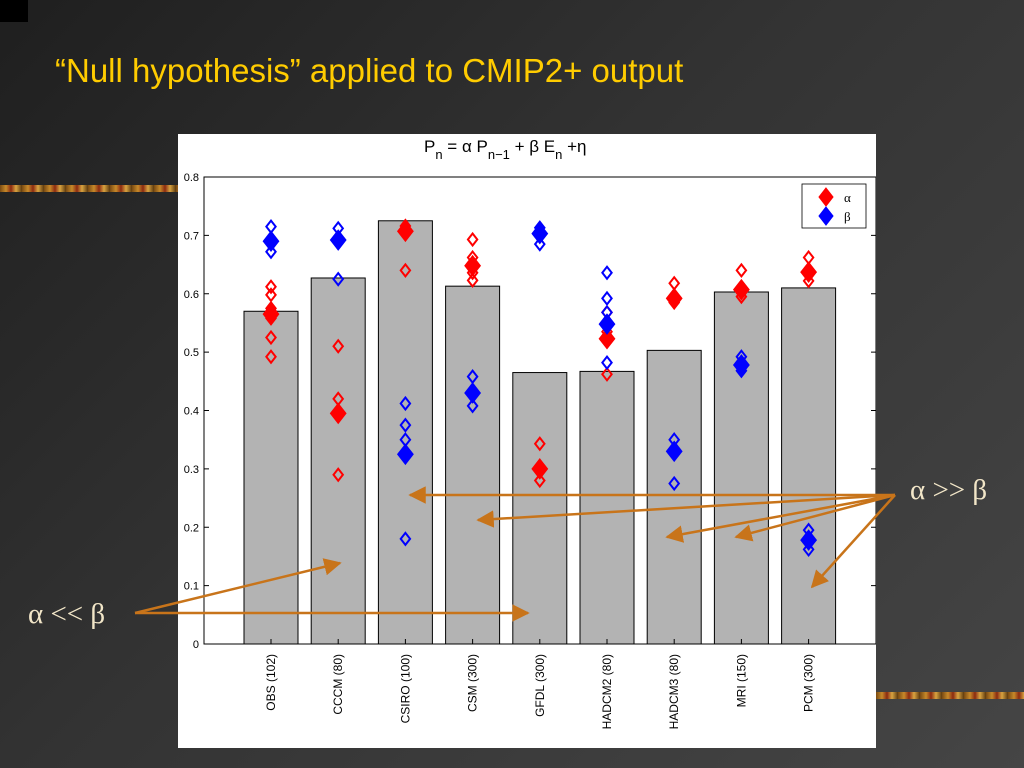 This screenshot has height=768, width=1024. I want to click on category-label-0: OBS (102), so click(271, 682).